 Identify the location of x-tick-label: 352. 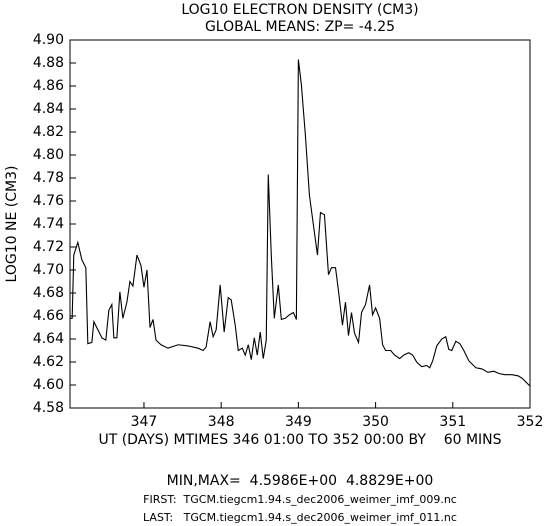
(530, 422).